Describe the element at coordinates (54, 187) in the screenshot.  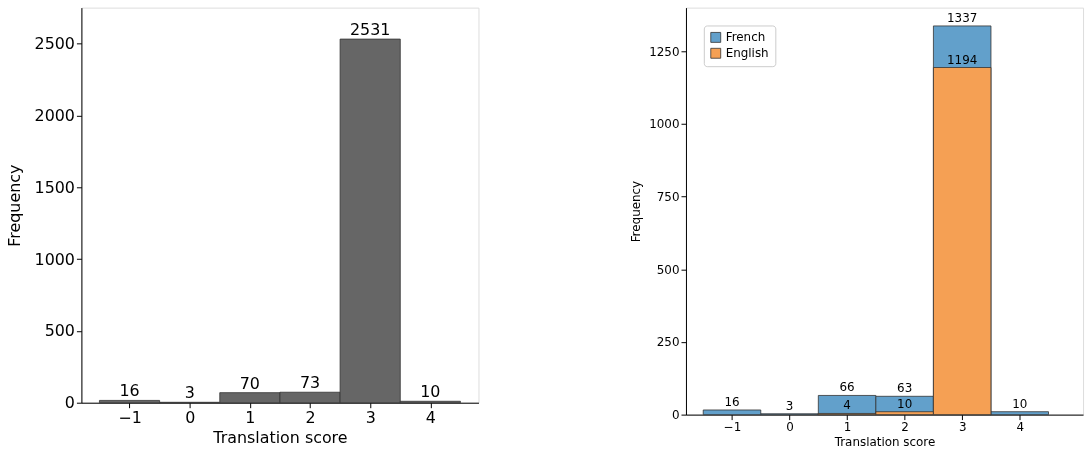
I see `y-tick-label: 1500` at that location.